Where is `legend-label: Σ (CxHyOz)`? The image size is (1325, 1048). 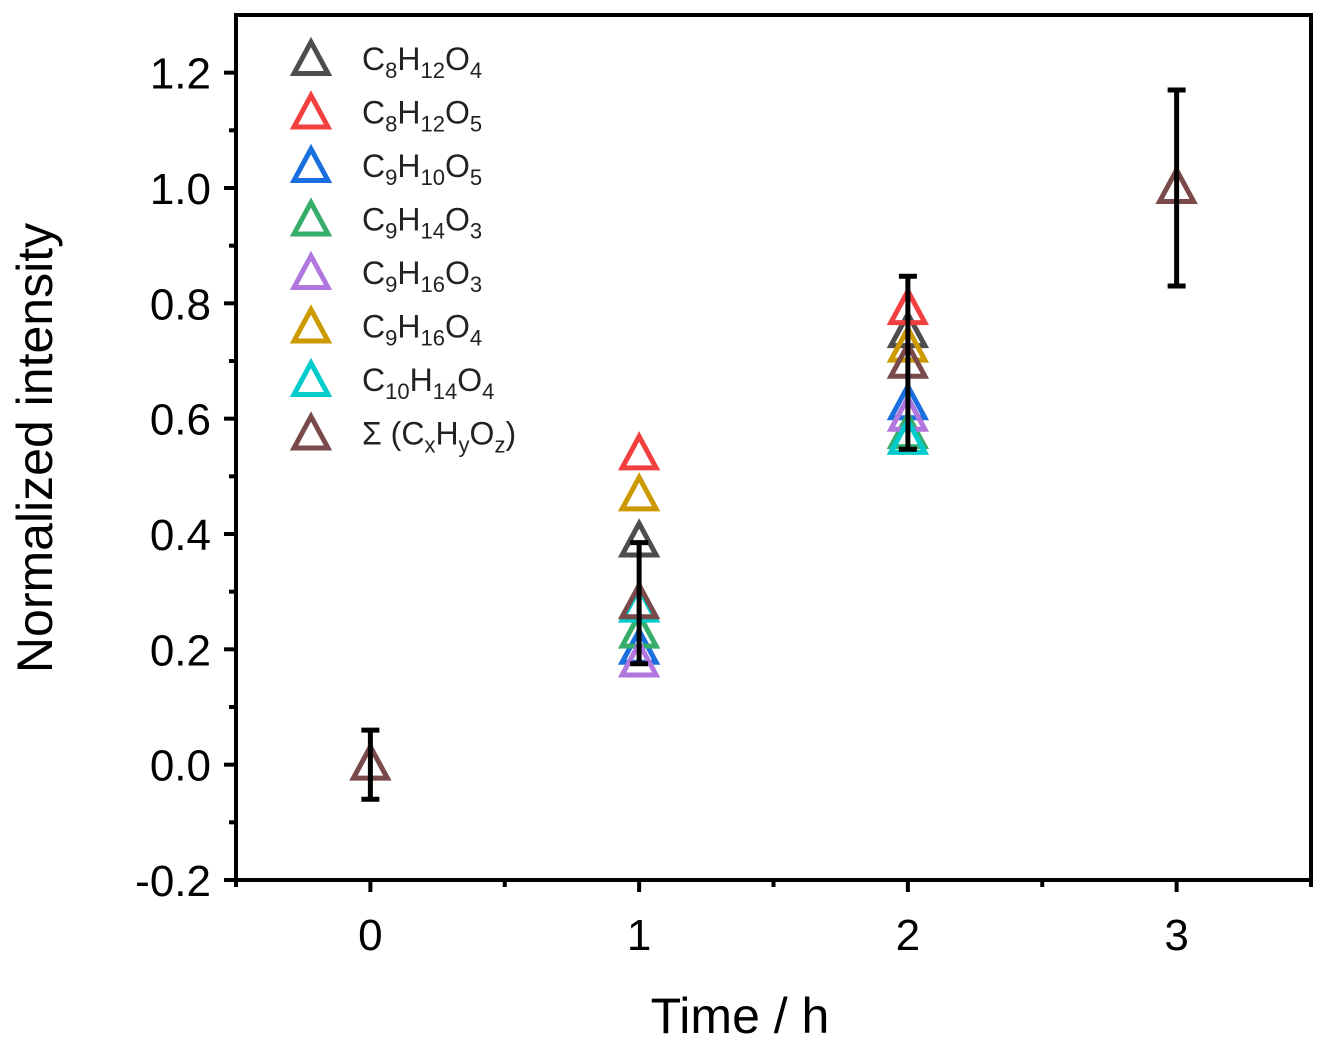 legend-label: Σ (CxHyOz) is located at coordinates (439, 437).